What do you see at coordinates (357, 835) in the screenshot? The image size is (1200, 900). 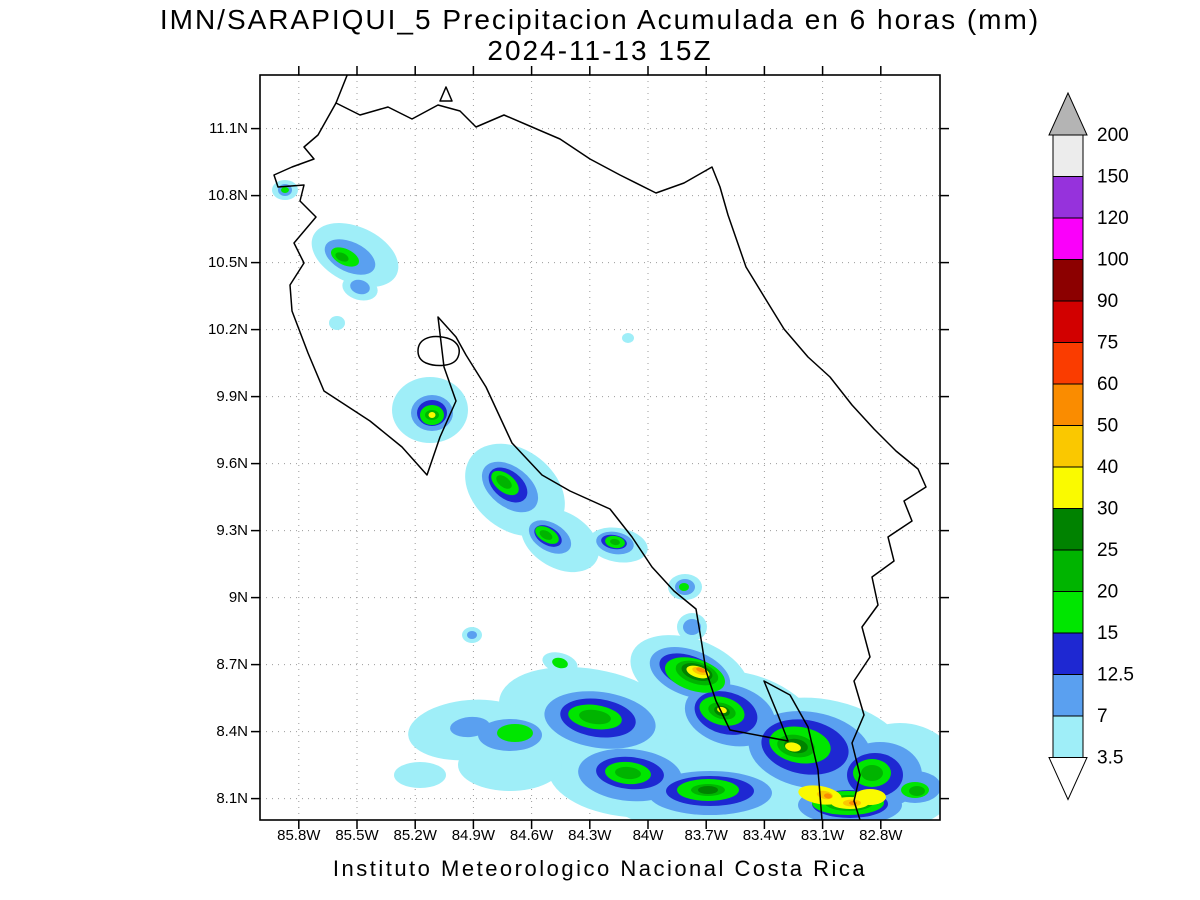 I see `lon-tick-label: 85.5W` at bounding box center [357, 835].